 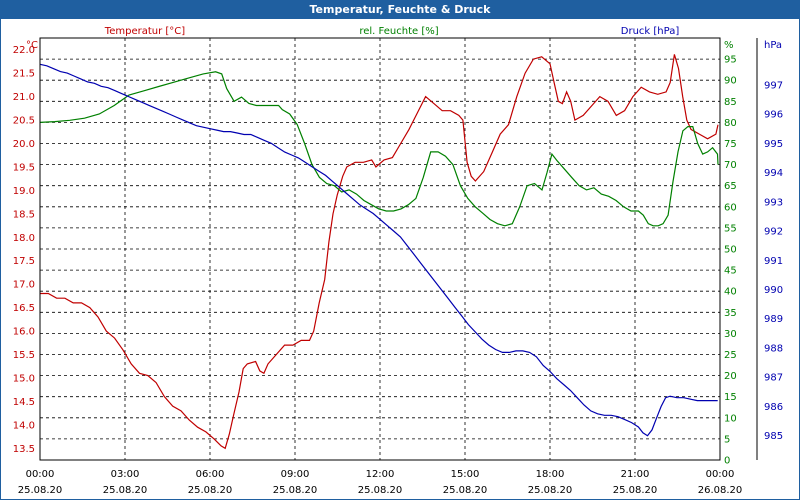 What do you see at coordinates (730, 186) in the screenshot?
I see `hum-tick-label: 65` at bounding box center [730, 186].